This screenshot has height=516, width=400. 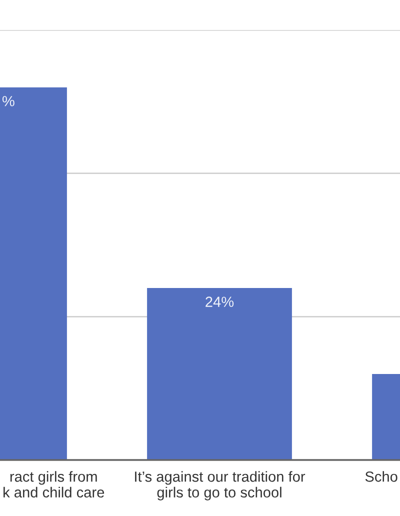 I want to click on x-tick-label: It’s against our tradition for girls to go to school, so click(x=220, y=485).